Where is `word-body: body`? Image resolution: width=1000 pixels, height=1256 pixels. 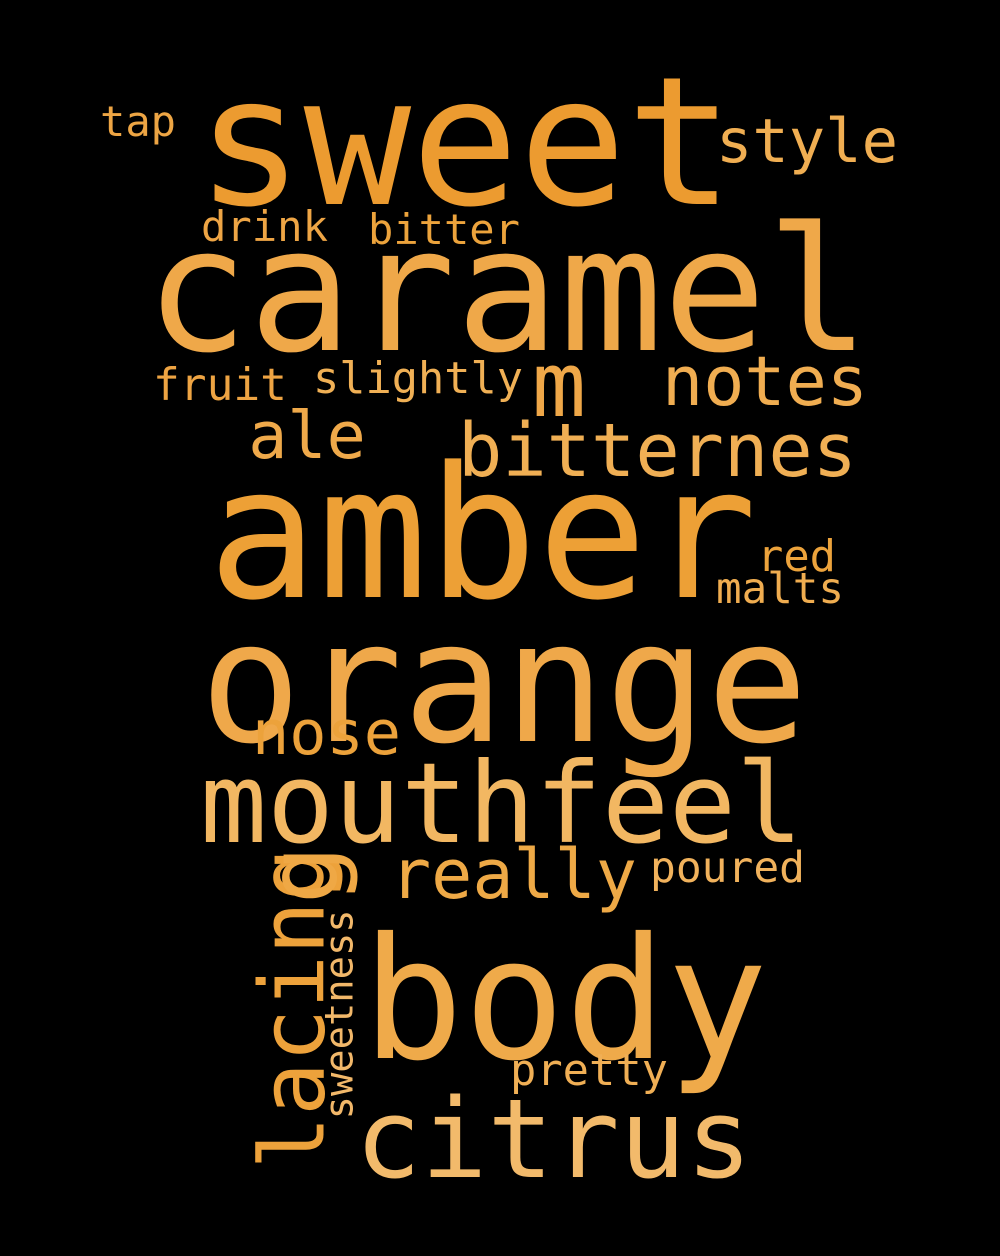
word-body: body is located at coordinates (565, 999).